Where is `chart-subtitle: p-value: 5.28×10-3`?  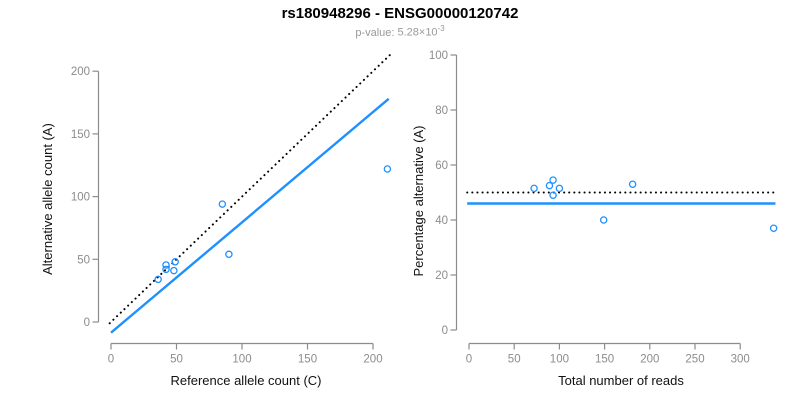 chart-subtitle: p-value: 5.28×10-3 is located at coordinates (400, 31).